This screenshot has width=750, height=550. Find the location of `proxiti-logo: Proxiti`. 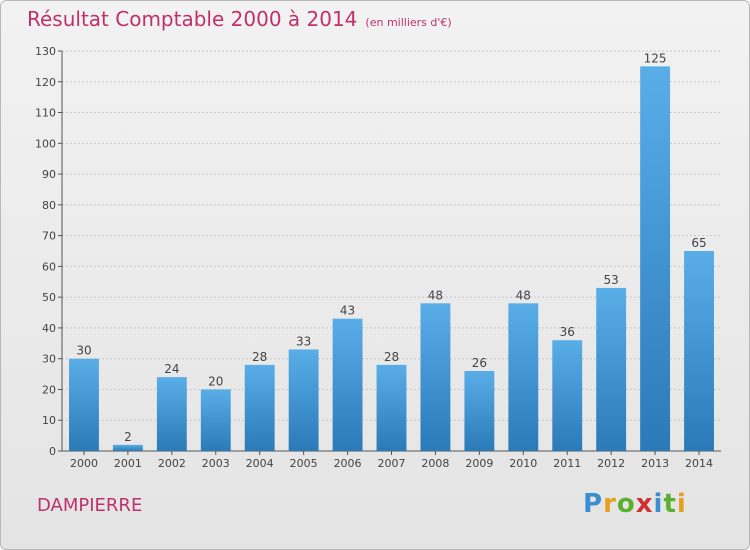

proxiti-logo: Proxiti is located at coordinates (635, 504).